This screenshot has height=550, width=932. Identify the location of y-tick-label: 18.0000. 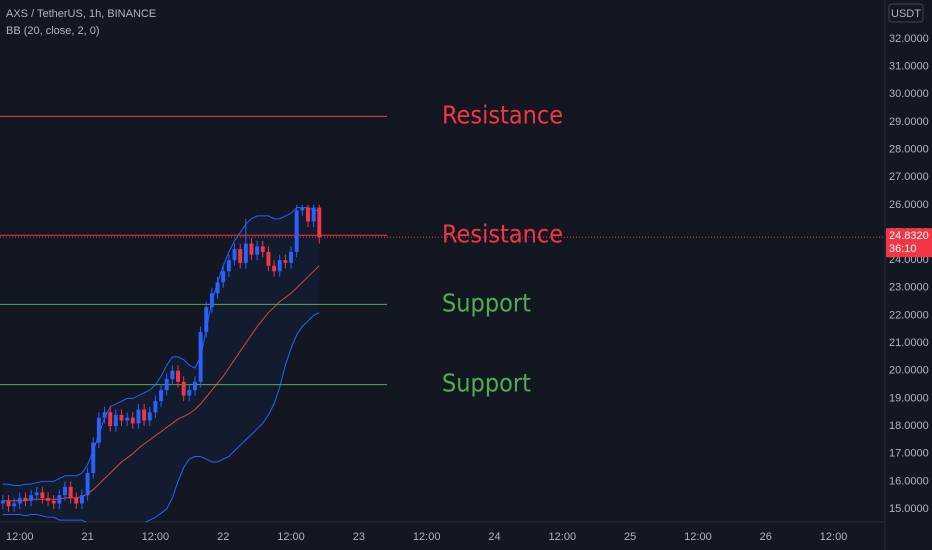
(909, 426).